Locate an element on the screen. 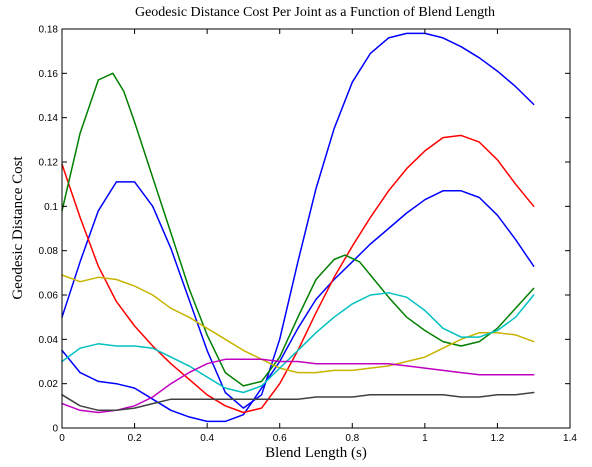 The image size is (592, 467). x-tick-label: 0.6 is located at coordinates (280, 438).